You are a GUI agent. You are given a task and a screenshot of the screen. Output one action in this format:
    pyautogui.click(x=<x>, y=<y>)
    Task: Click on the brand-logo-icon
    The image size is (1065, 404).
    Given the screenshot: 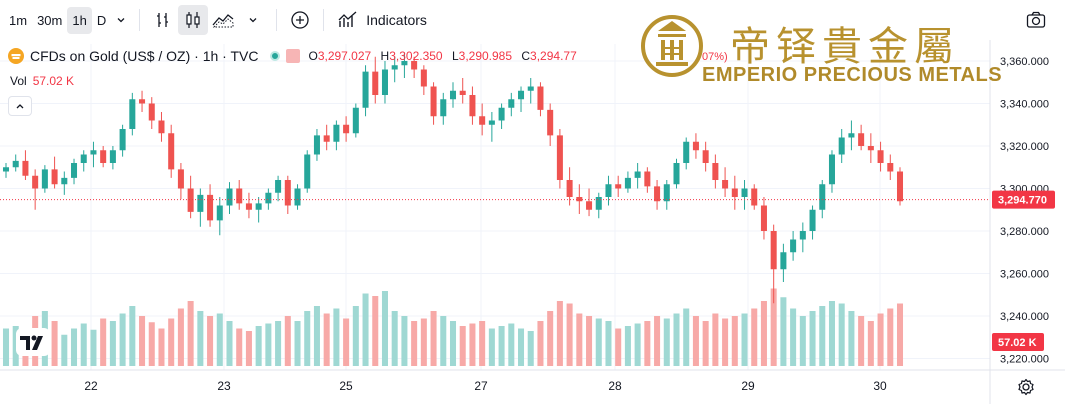 What is the action you would take?
    pyautogui.click(x=672, y=46)
    